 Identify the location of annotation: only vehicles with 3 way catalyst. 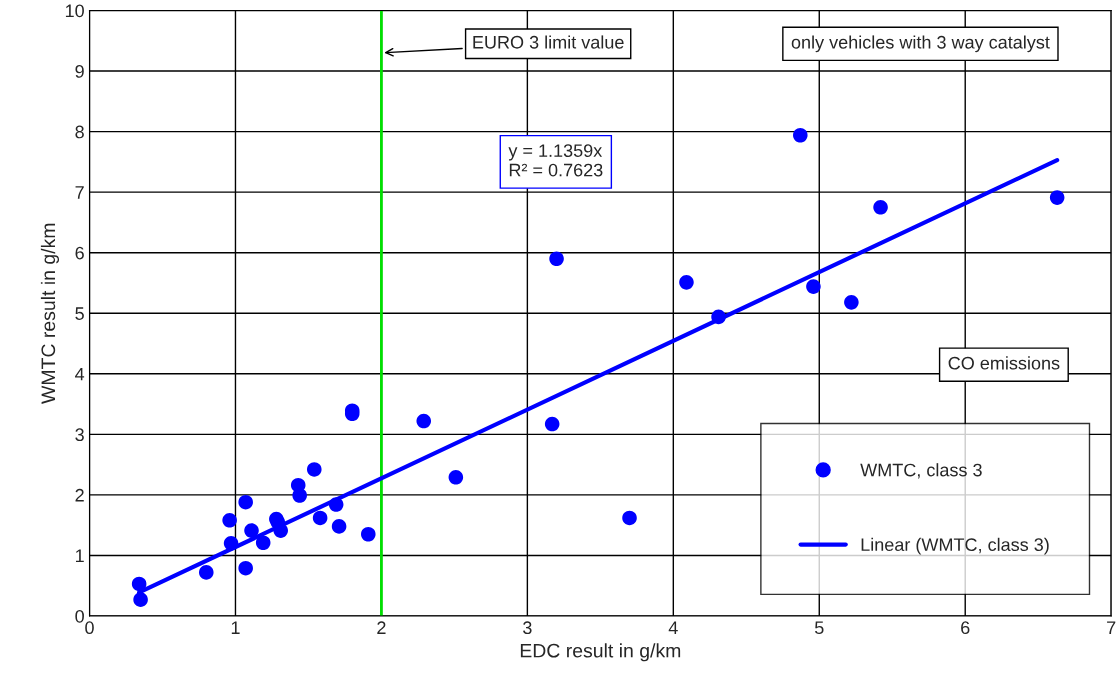
(920, 44).